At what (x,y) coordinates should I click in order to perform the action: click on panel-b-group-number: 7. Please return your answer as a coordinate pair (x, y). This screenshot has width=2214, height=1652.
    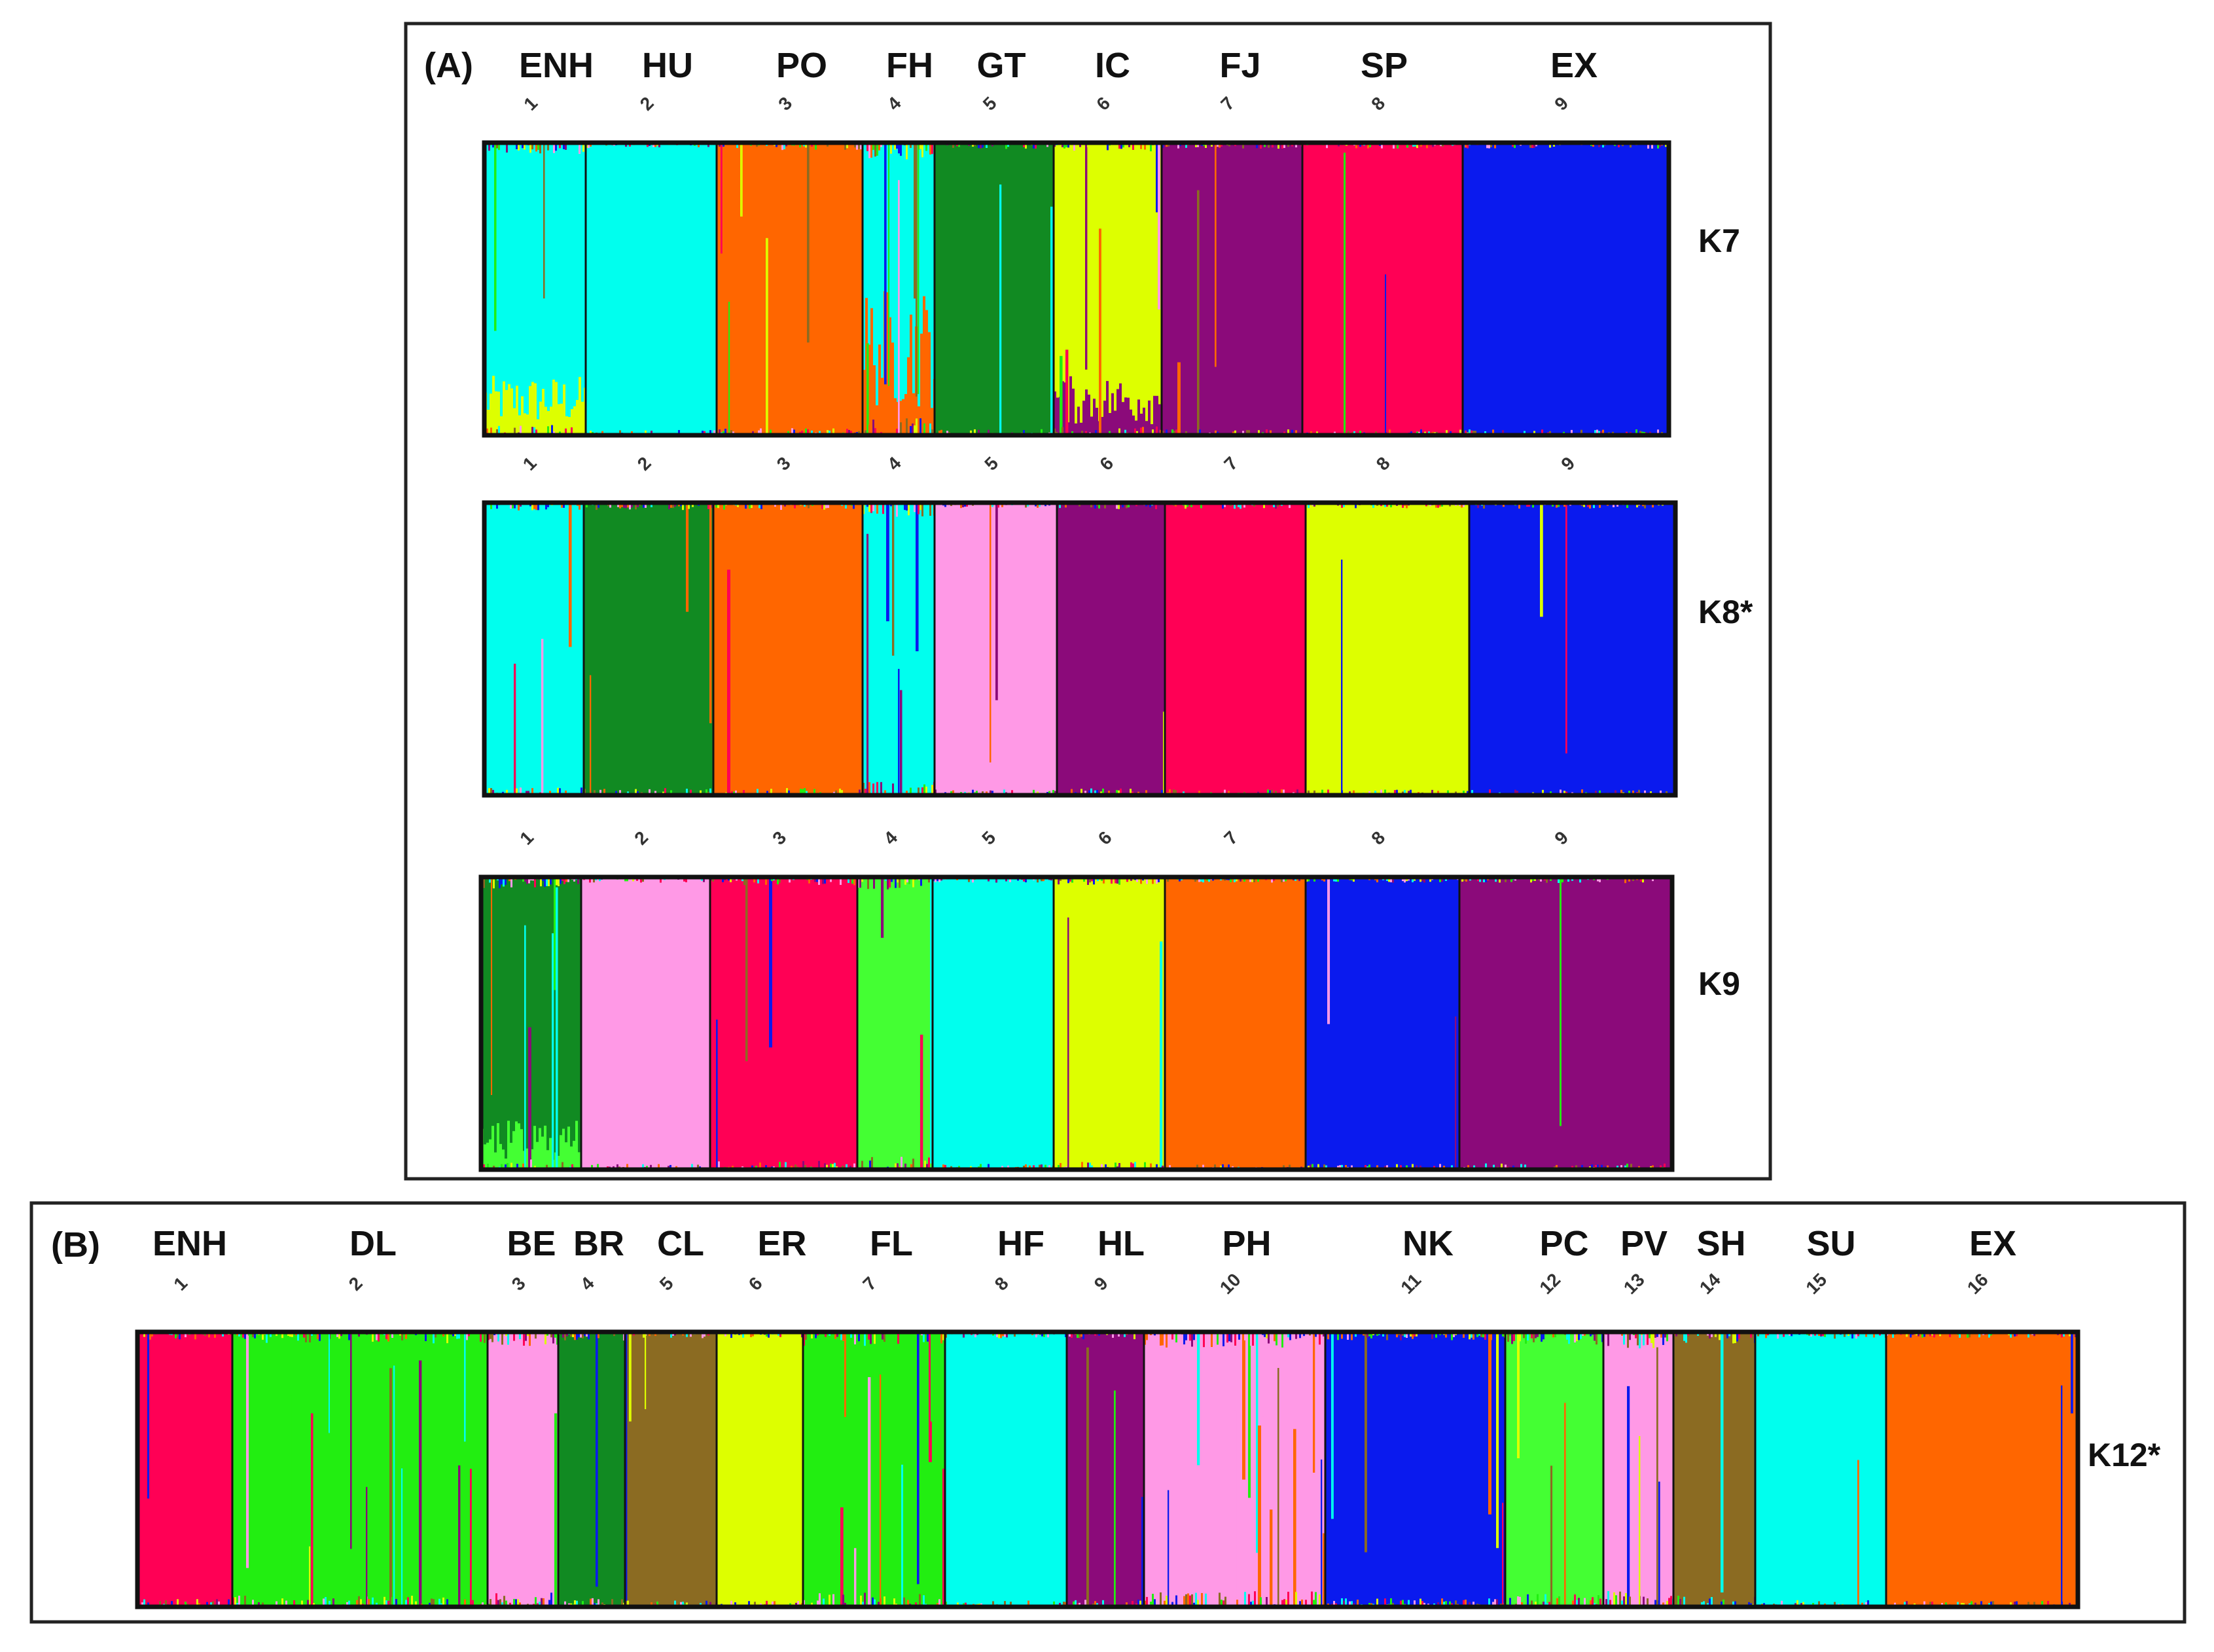
    Looking at the image, I should click on (869, 1284).